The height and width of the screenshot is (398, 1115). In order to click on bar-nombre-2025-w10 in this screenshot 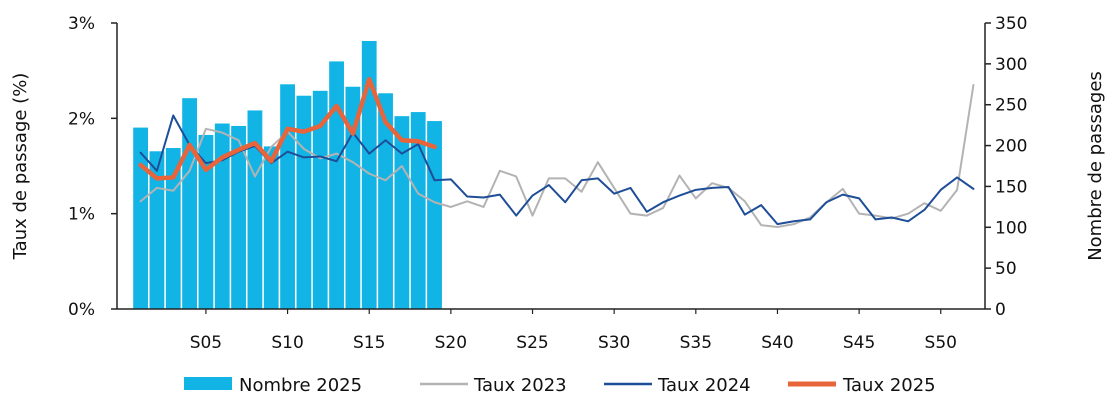, I will do `click(287, 196)`.